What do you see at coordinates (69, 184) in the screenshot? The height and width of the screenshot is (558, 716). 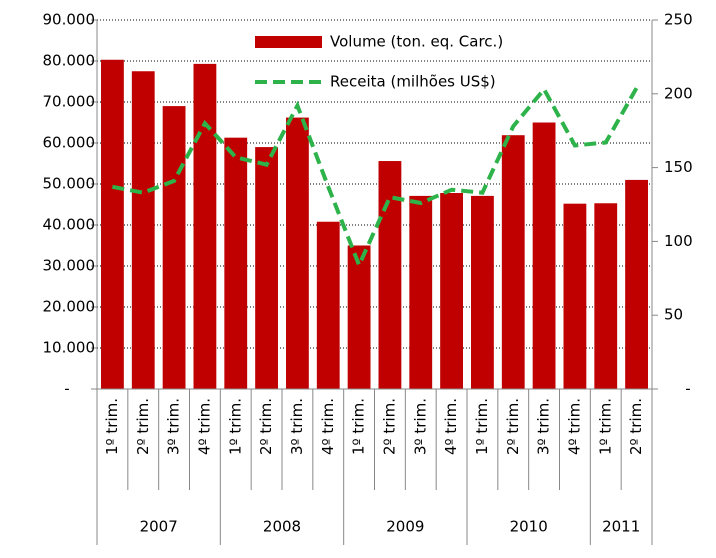 I see `y-tick-label: 50.000` at bounding box center [69, 184].